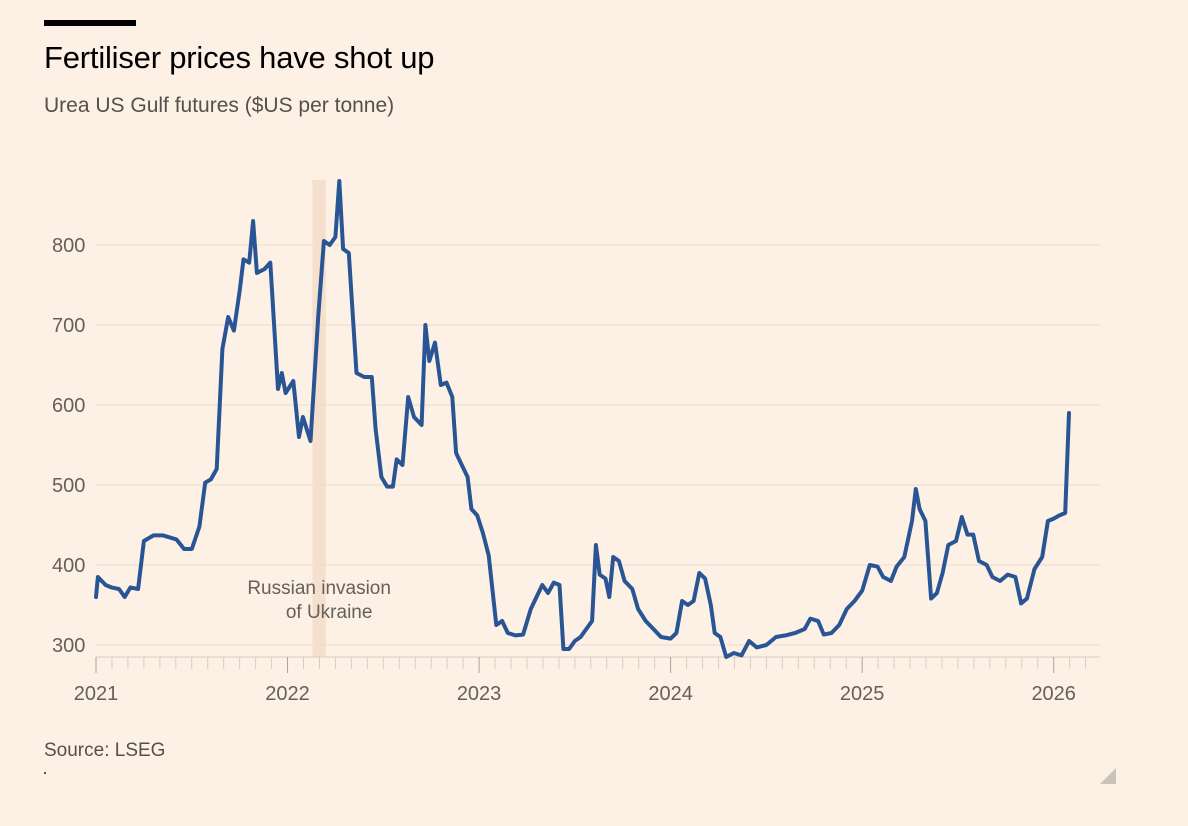  What do you see at coordinates (1108, 776) in the screenshot?
I see `resize-corner-icon` at bounding box center [1108, 776].